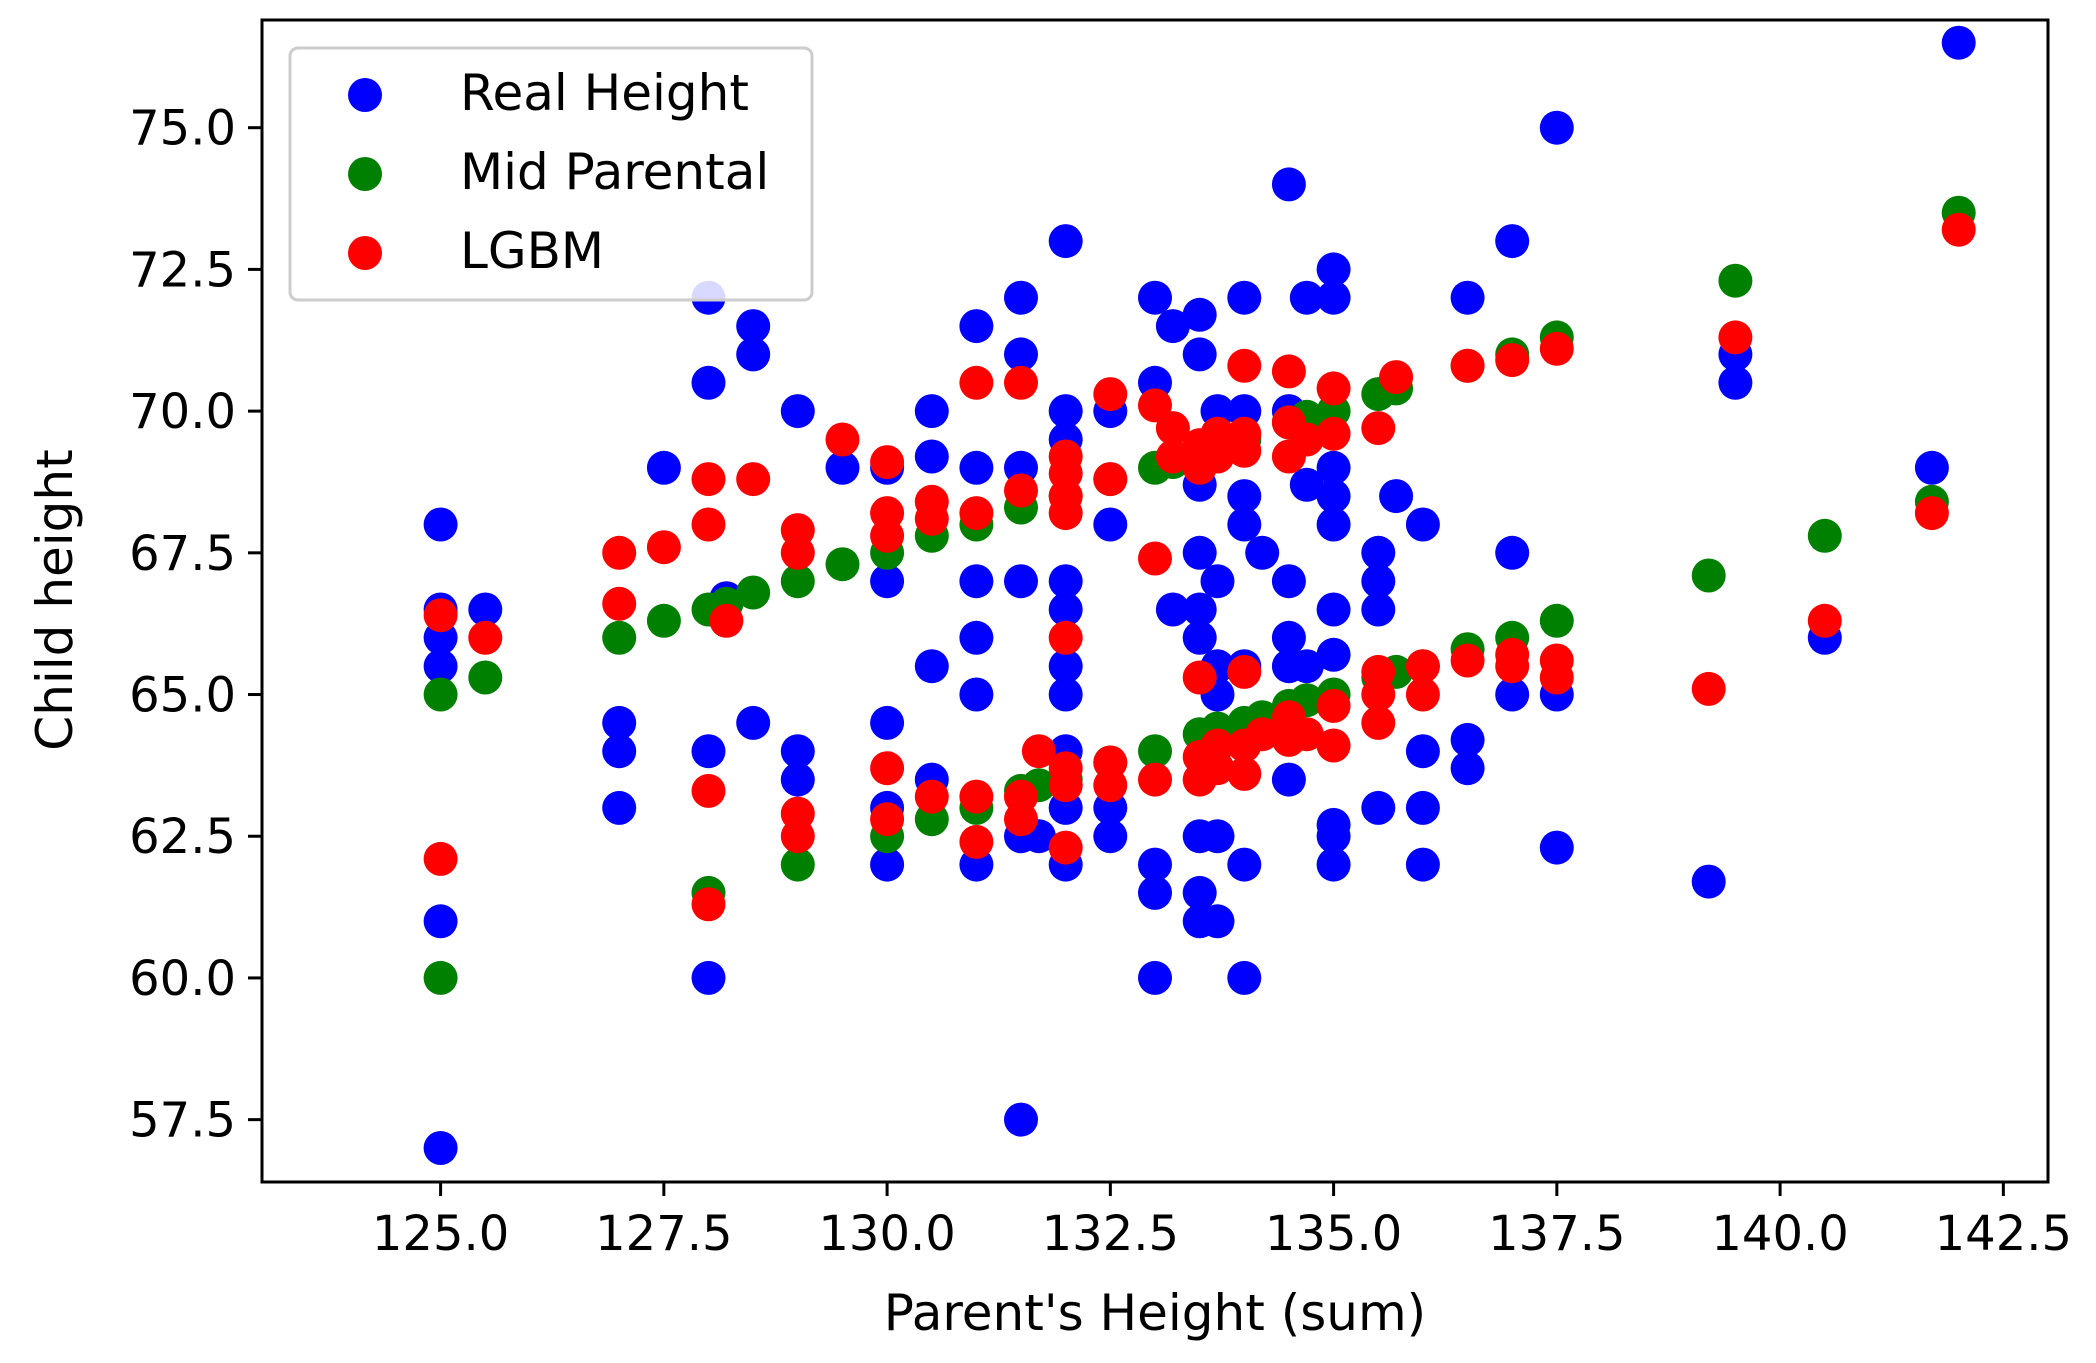 This screenshot has width=2096, height=1363. What do you see at coordinates (55, 599) in the screenshot?
I see `y-axis-label: Child height` at bounding box center [55, 599].